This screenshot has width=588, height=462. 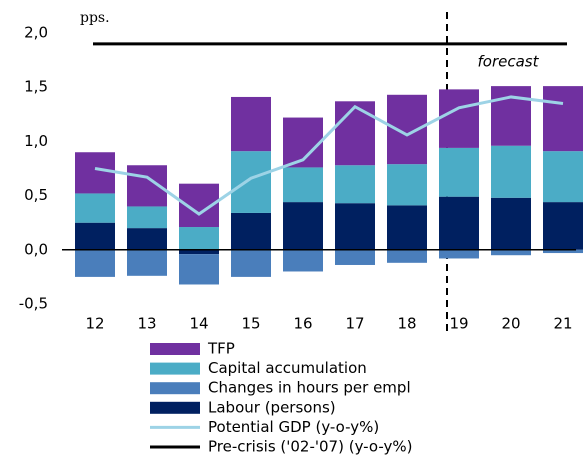 I want to click on legend-label: Pre-crisis ('02-'07) (y-o-y%), so click(x=310, y=447).